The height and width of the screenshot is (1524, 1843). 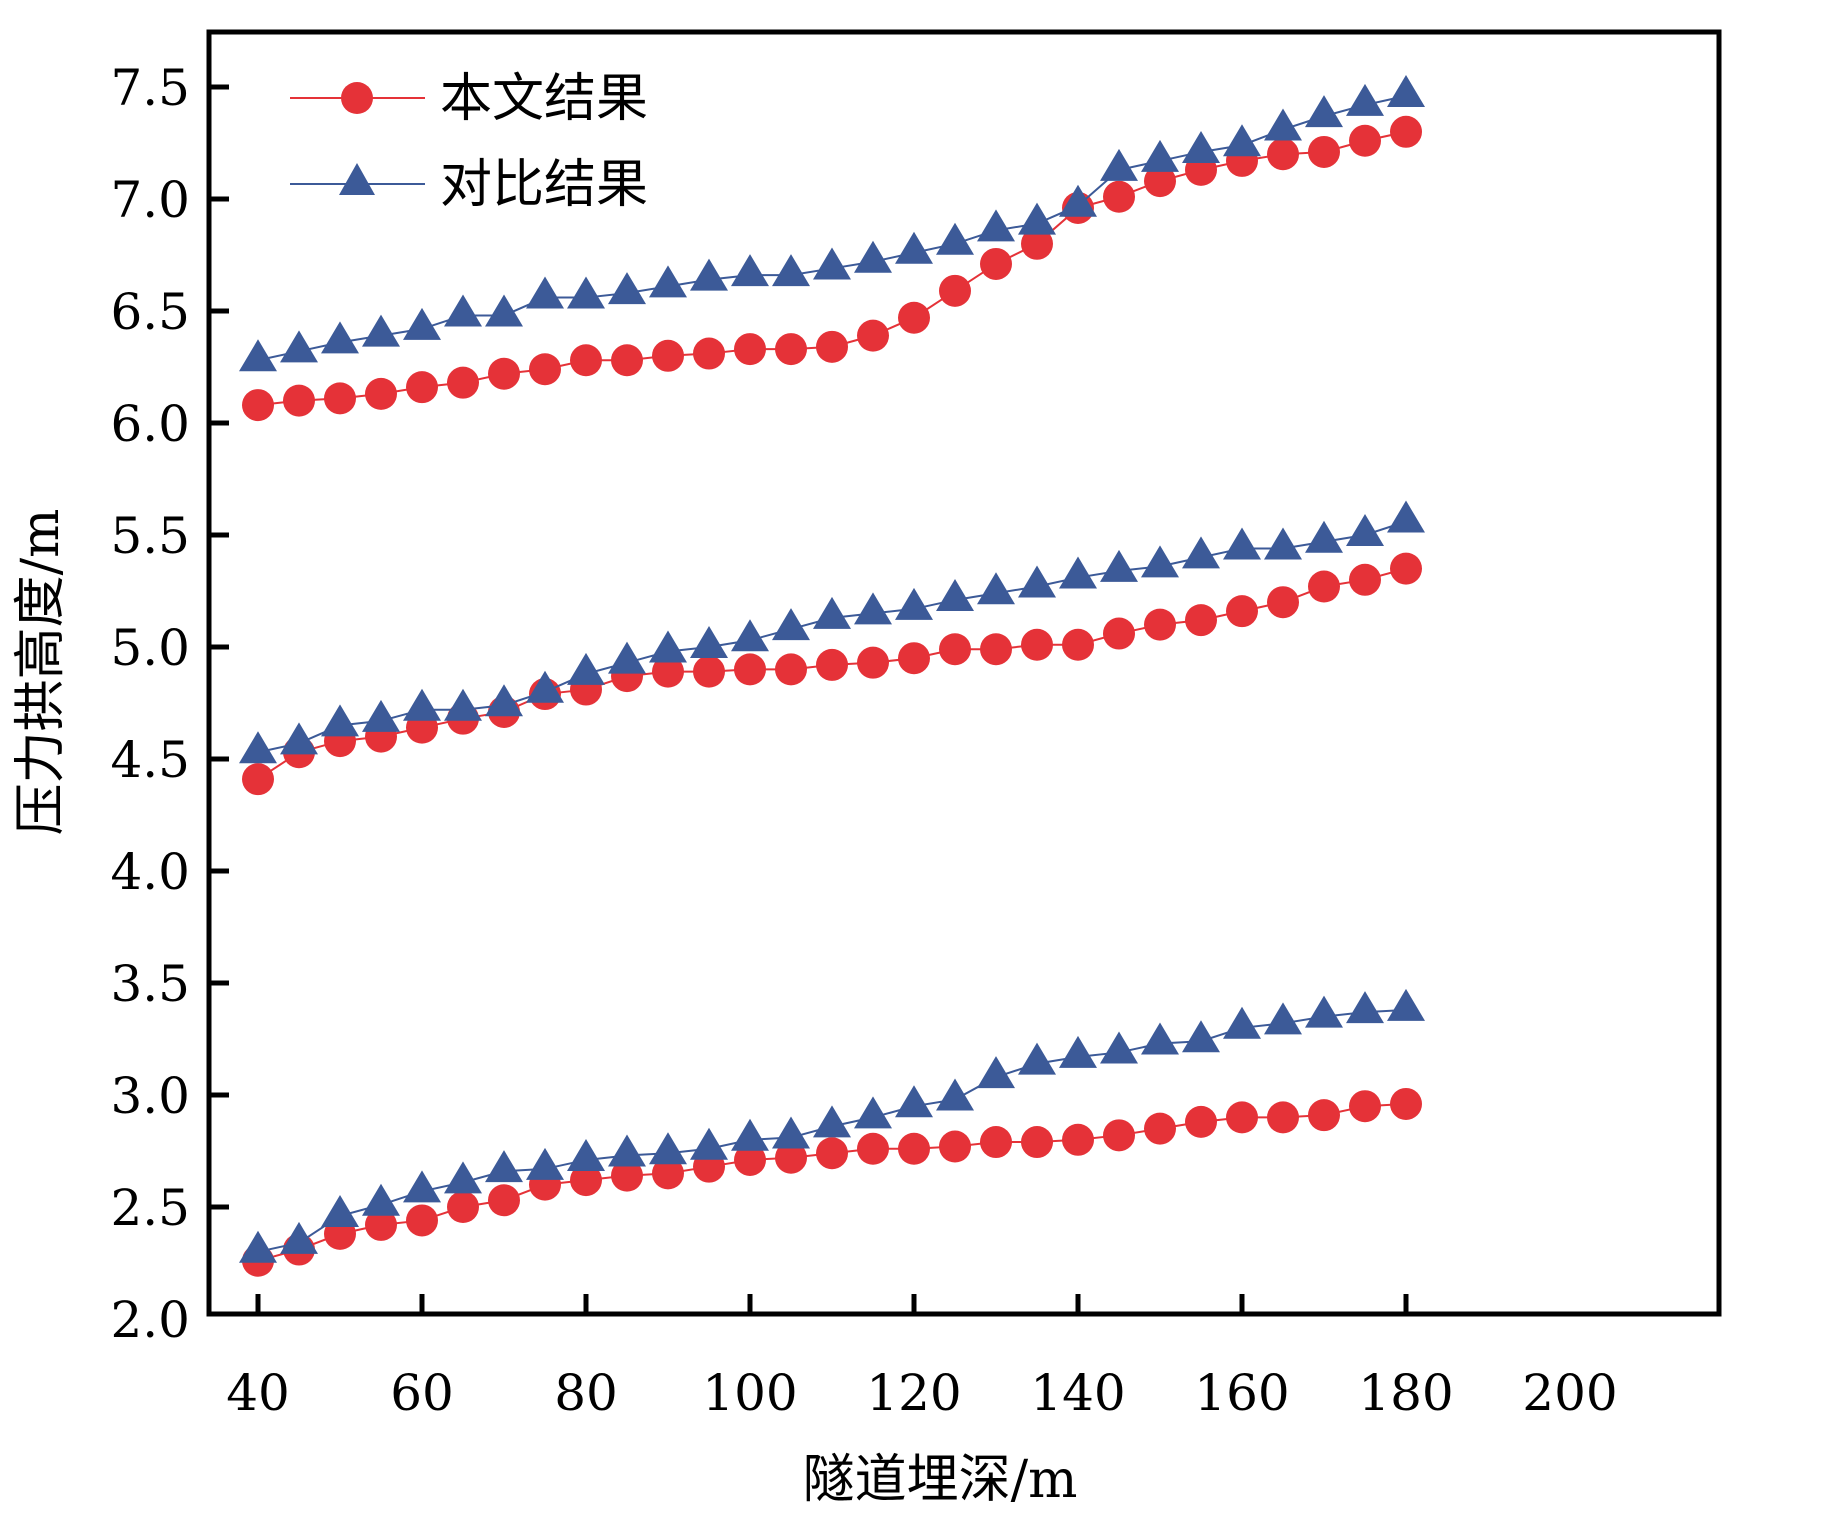 What do you see at coordinates (469, 142) in the screenshot?
I see `legend: 本文结果 对比结果` at bounding box center [469, 142].